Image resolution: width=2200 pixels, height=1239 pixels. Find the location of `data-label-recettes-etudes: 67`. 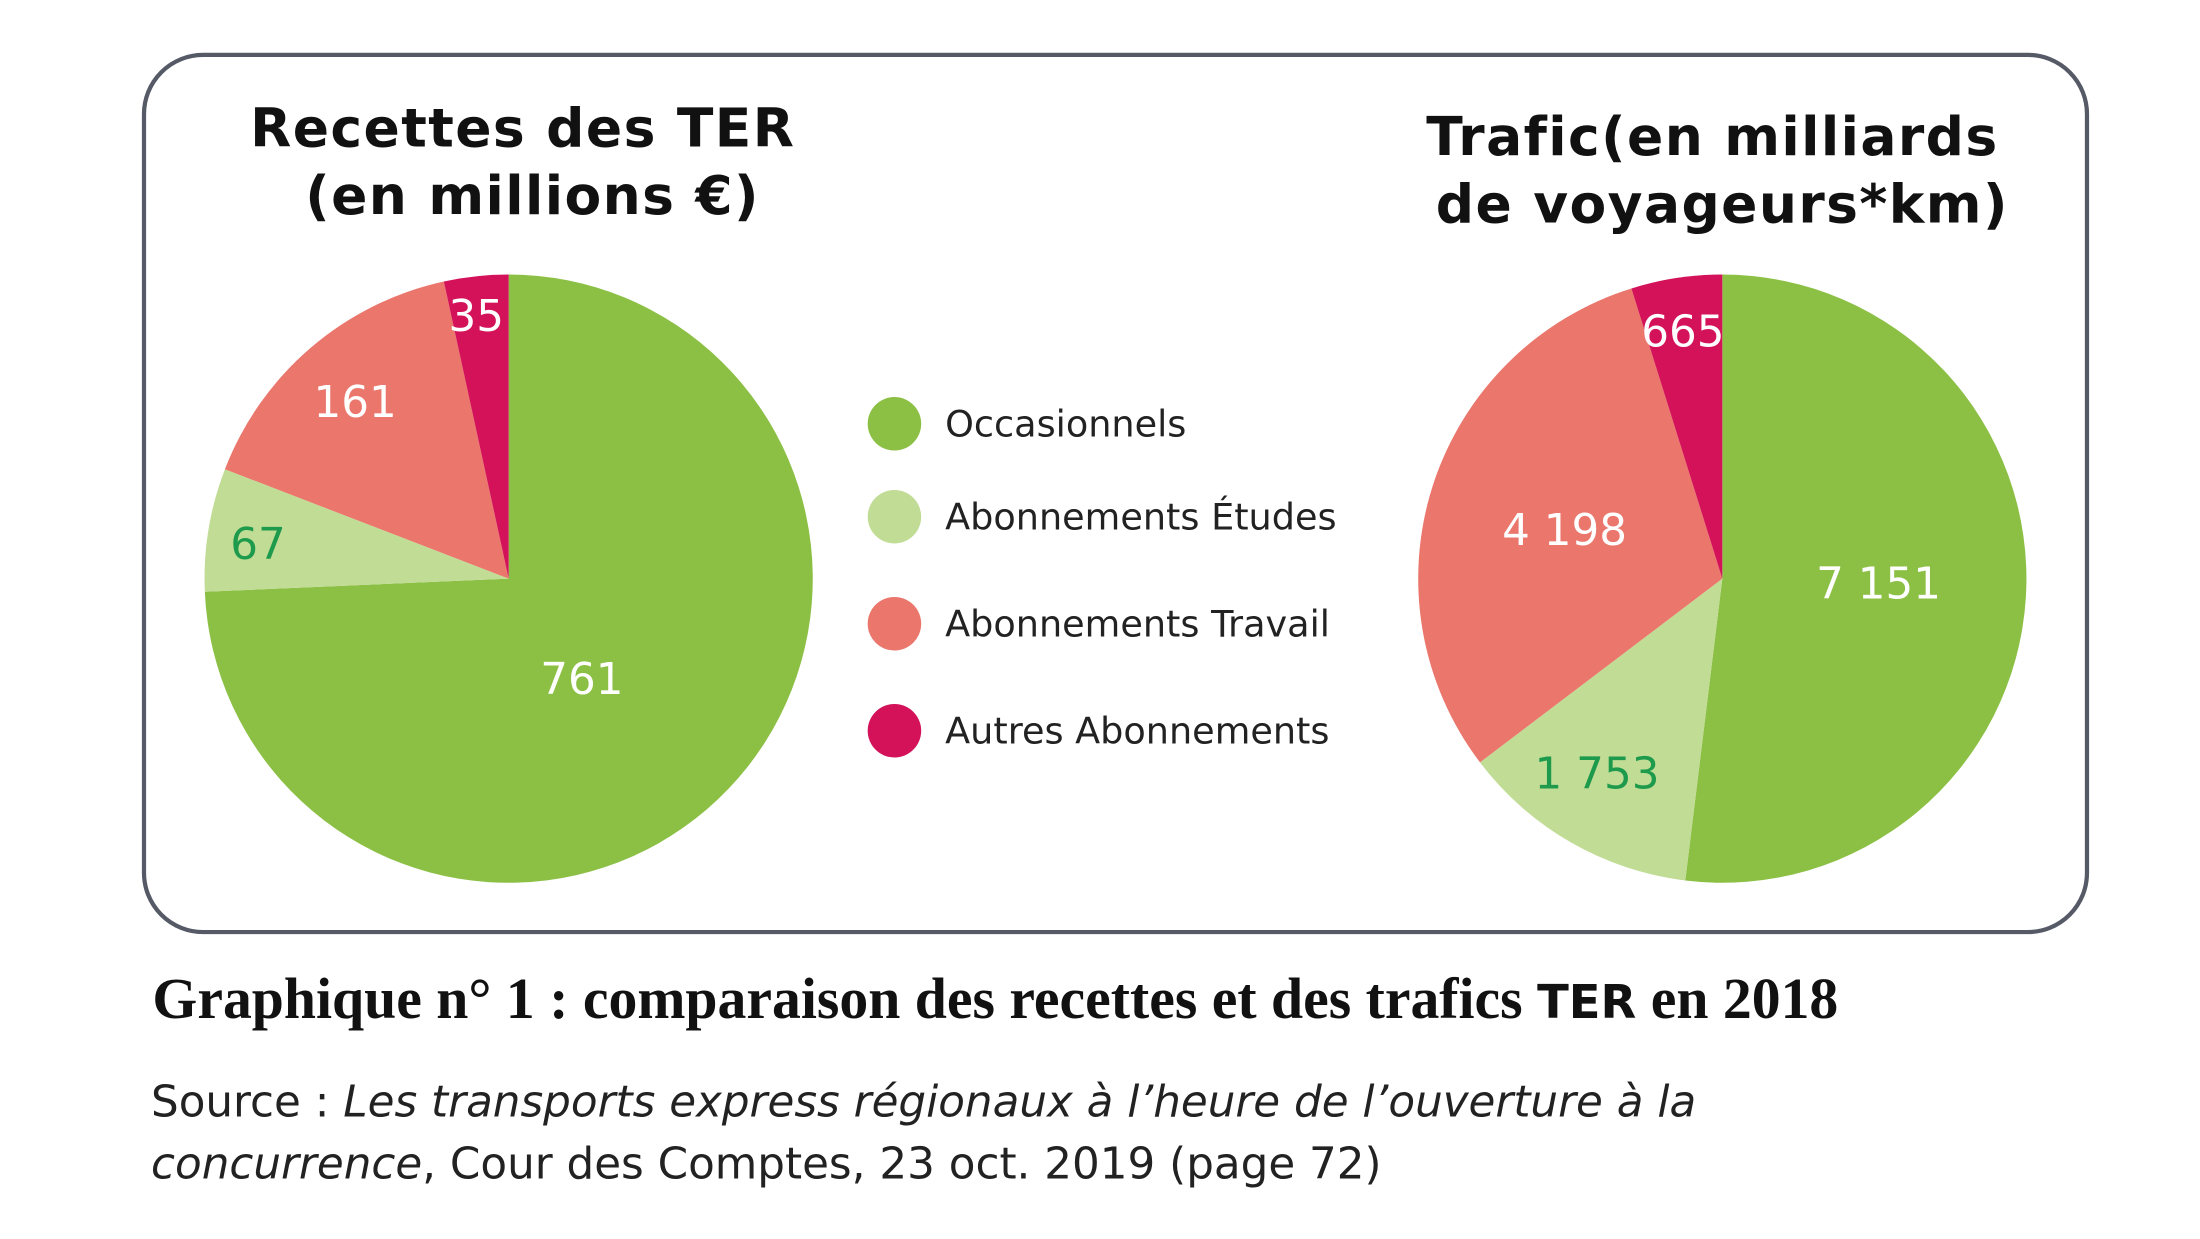

data-label-recettes-etudes: 67 is located at coordinates (258, 544).